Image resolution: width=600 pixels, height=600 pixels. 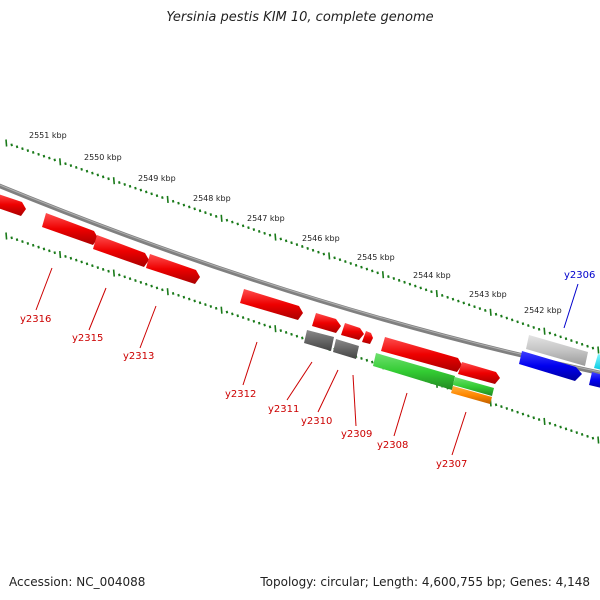 What do you see at coordinates (421, 354) in the screenshot?
I see `gene-feature-y2308` at bounding box center [421, 354].